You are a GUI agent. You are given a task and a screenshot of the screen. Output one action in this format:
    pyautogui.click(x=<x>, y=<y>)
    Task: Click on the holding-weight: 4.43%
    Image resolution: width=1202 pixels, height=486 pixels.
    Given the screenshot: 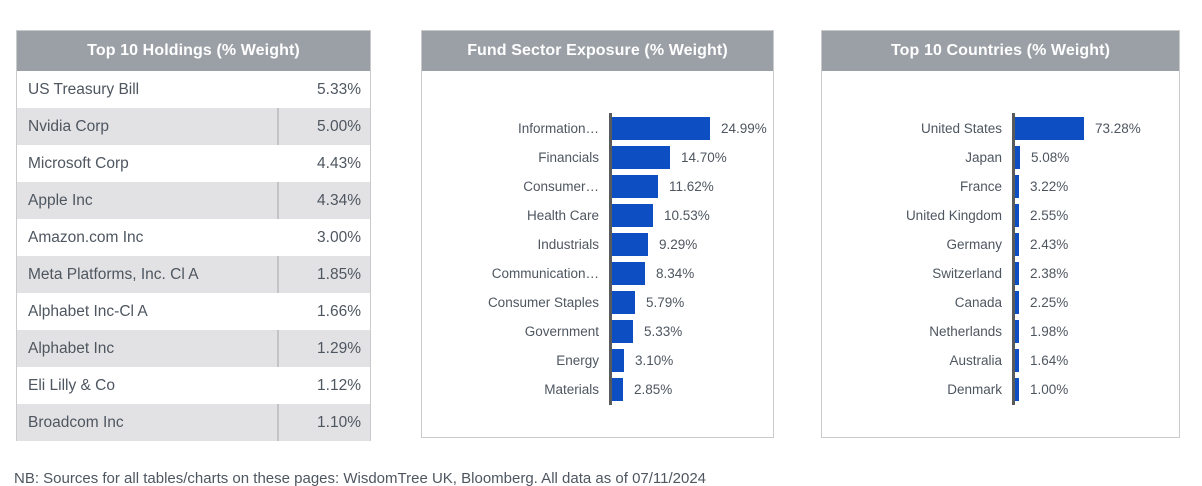 What is the action you would take?
    pyautogui.click(x=339, y=163)
    